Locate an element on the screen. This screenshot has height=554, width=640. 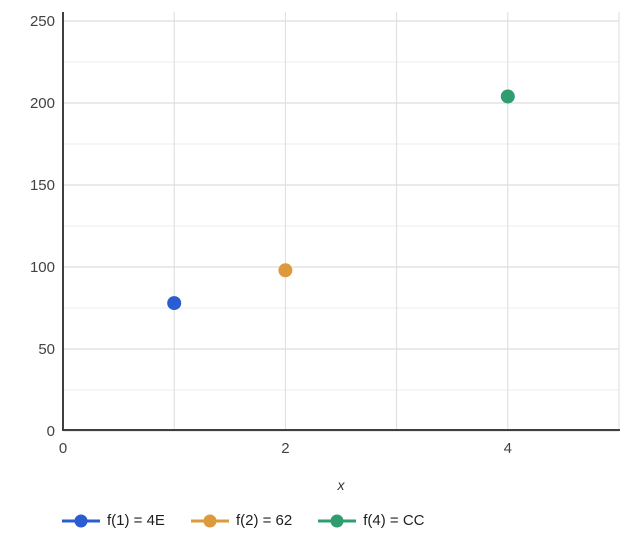
legend-label: f(2) = 62 is located at coordinates (264, 520).